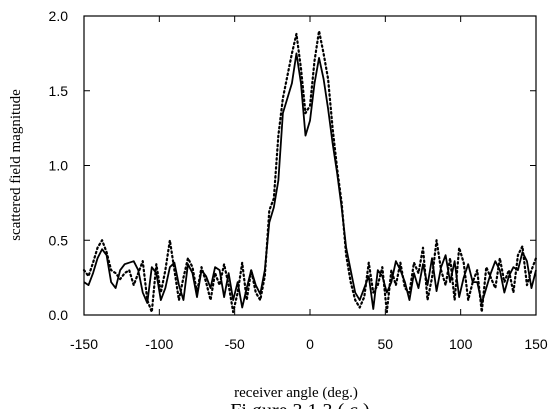  Describe the element at coordinates (59, 91) in the screenshot. I see `y-tick-label: 1.5` at that location.